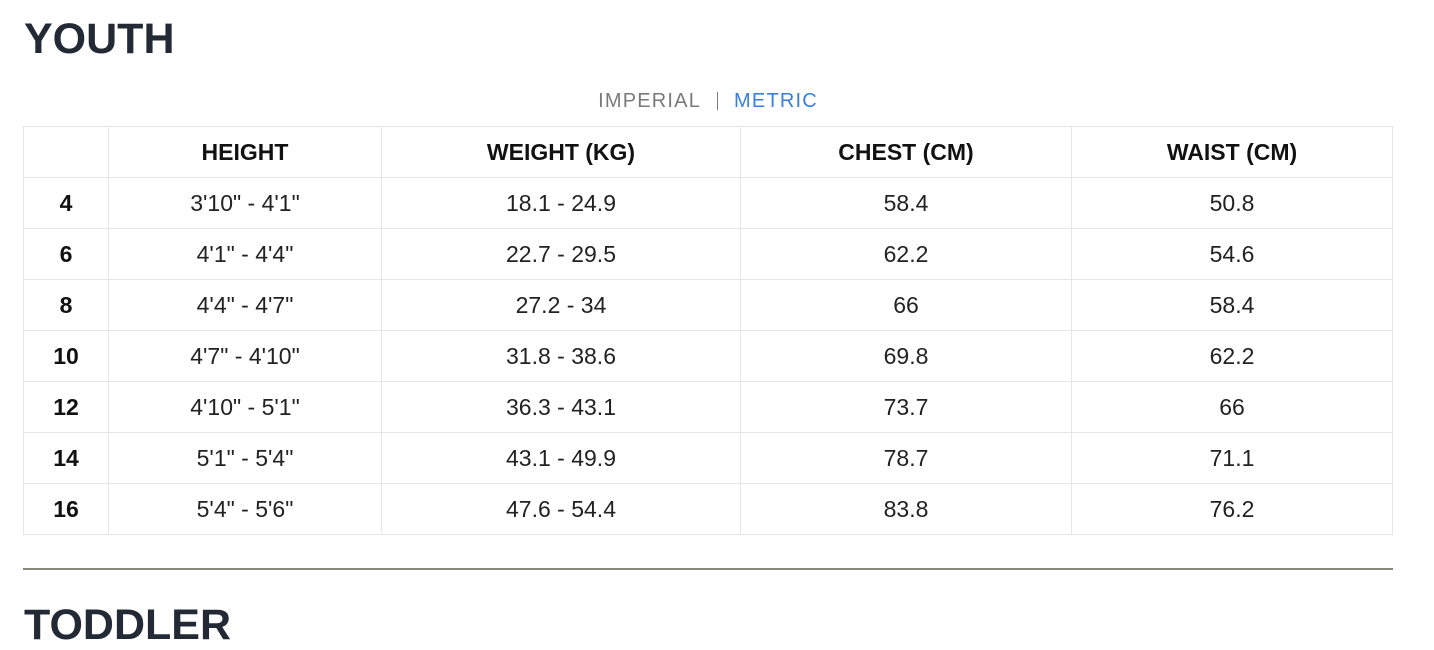 The width and height of the screenshot is (1434, 650). I want to click on size-cell: 16, so click(66, 509).